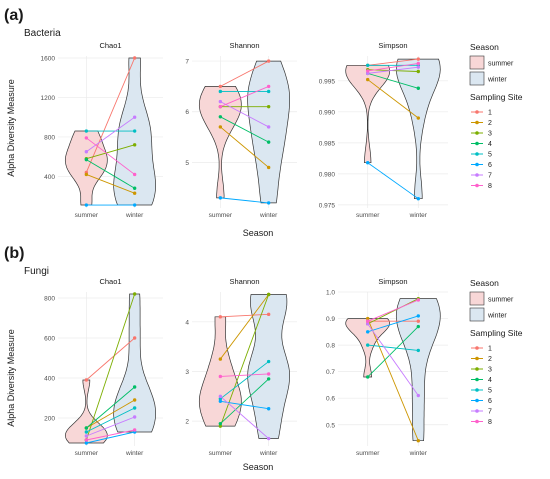 This screenshot has width=550, height=479. What do you see at coordinates (258, 233) in the screenshot?
I see `xlabel-a: Season` at bounding box center [258, 233].